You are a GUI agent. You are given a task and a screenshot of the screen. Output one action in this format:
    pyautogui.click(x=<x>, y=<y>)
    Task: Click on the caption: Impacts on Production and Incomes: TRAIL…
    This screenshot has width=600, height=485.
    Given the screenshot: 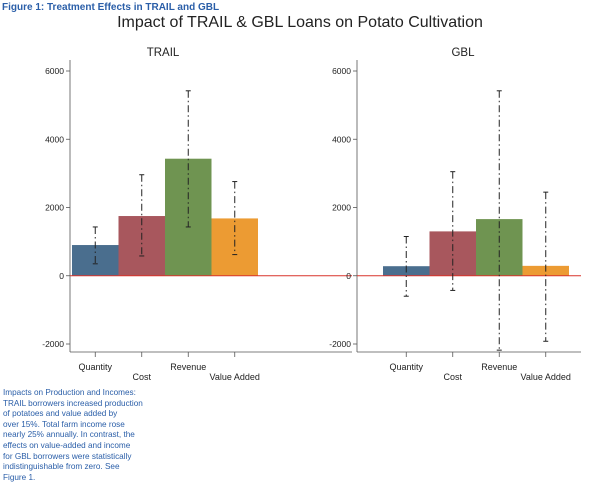 What is the action you would take?
    pyautogui.click(x=77, y=435)
    